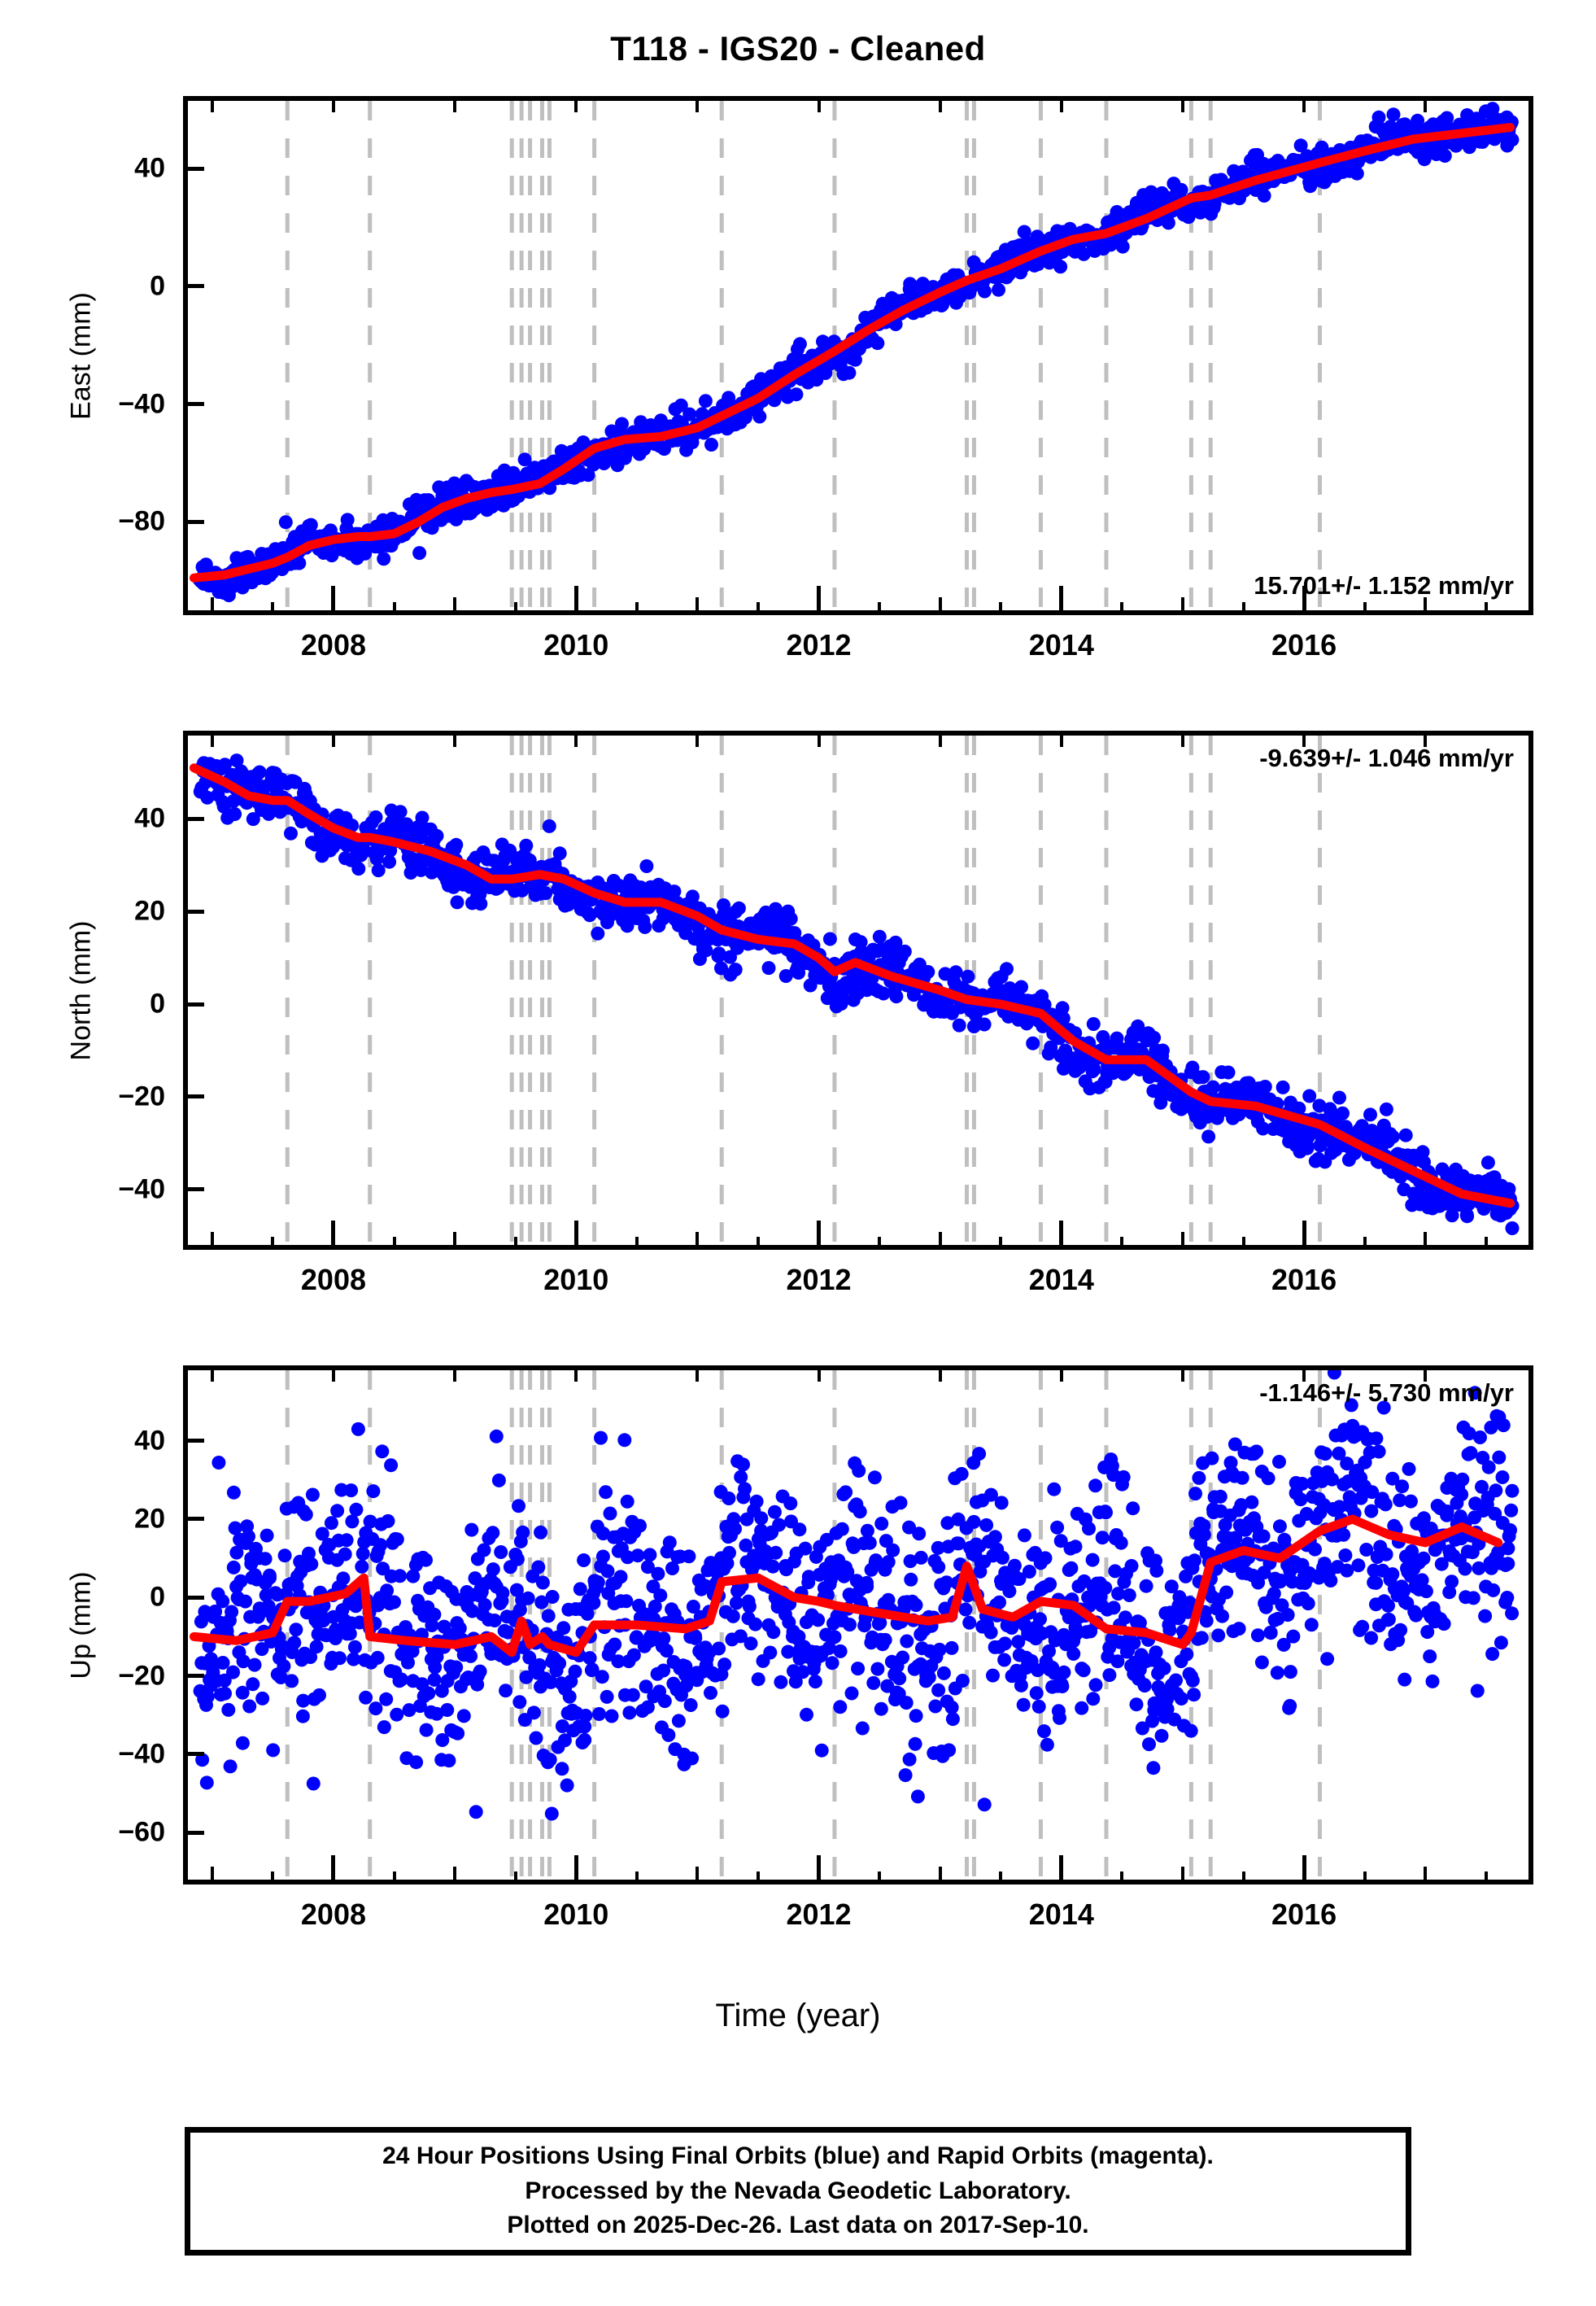 The width and height of the screenshot is (1596, 2306). I want to click on x-tick-label: 2014, so click(1061, 1279).